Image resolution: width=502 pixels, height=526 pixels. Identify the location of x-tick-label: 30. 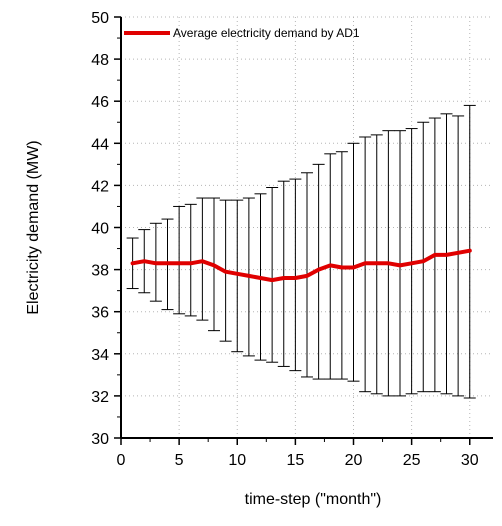
(470, 460).